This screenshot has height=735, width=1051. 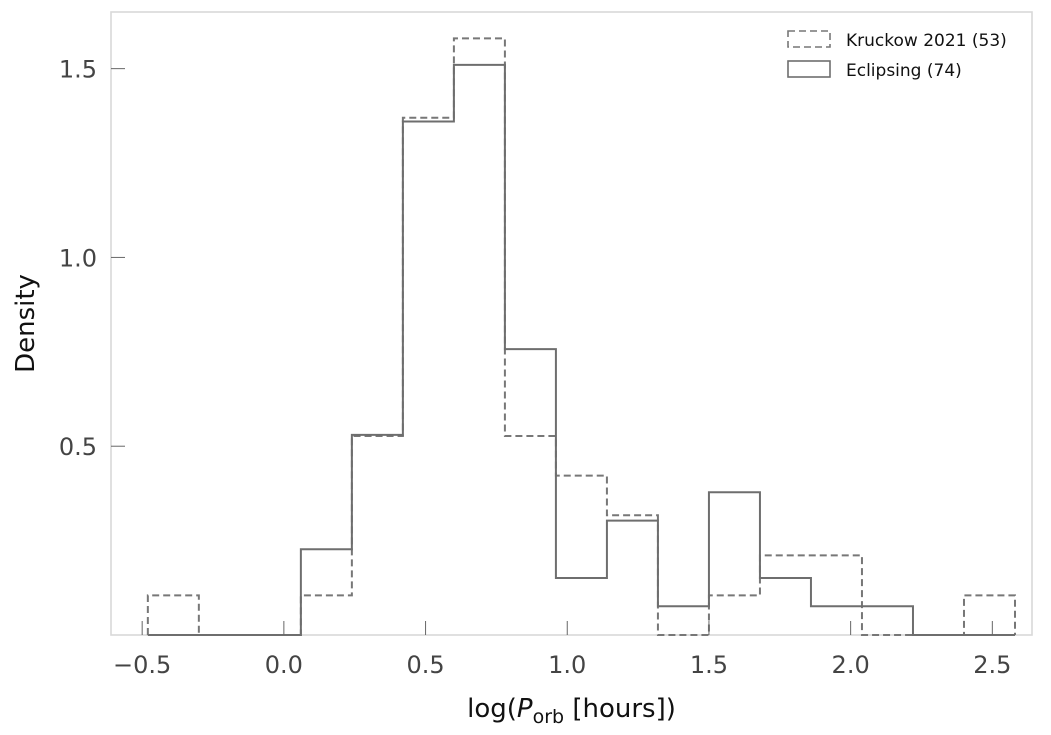 I want to click on y-tick-label: 0.5, so click(x=78, y=447).